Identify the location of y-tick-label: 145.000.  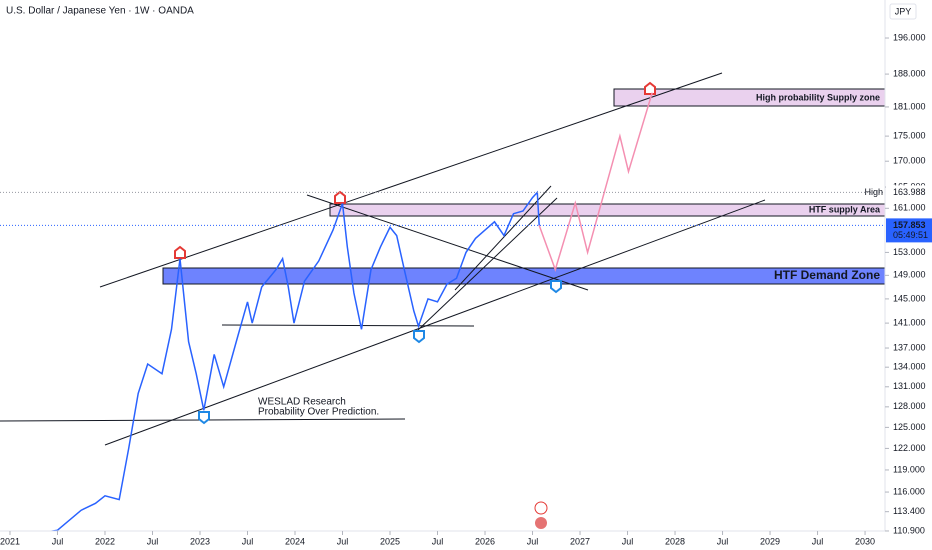
(909, 298).